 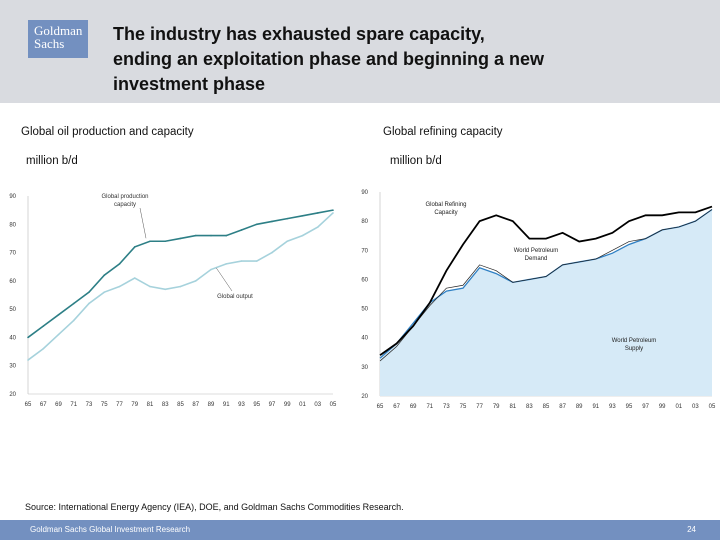 I want to click on x-tick-label: 69, so click(x=413, y=407).